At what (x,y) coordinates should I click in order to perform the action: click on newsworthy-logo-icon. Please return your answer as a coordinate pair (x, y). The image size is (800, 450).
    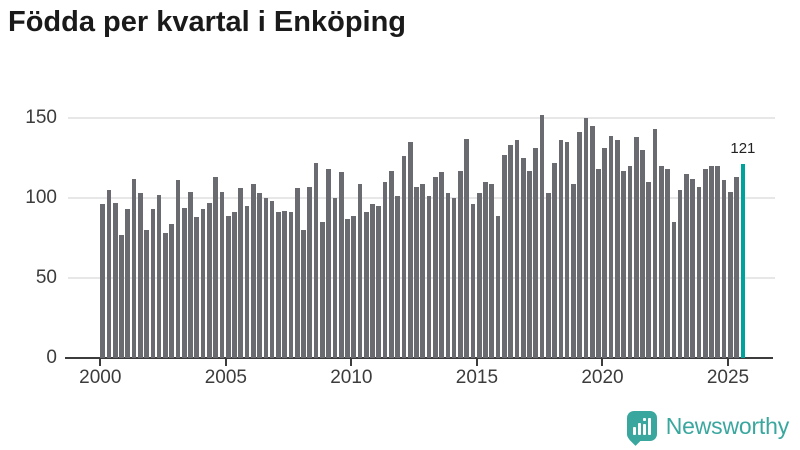
    Looking at the image, I should click on (641, 428).